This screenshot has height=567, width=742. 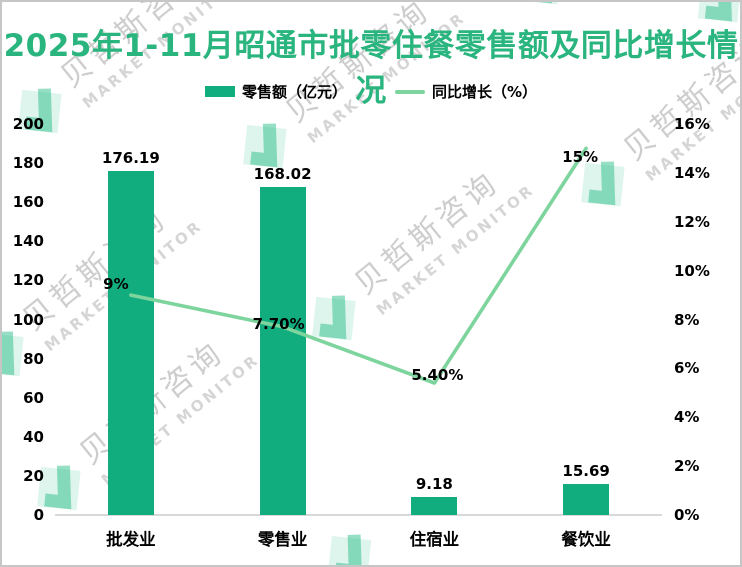 What do you see at coordinates (28, 202) in the screenshot?
I see `y-axis-tick-left: 160` at bounding box center [28, 202].